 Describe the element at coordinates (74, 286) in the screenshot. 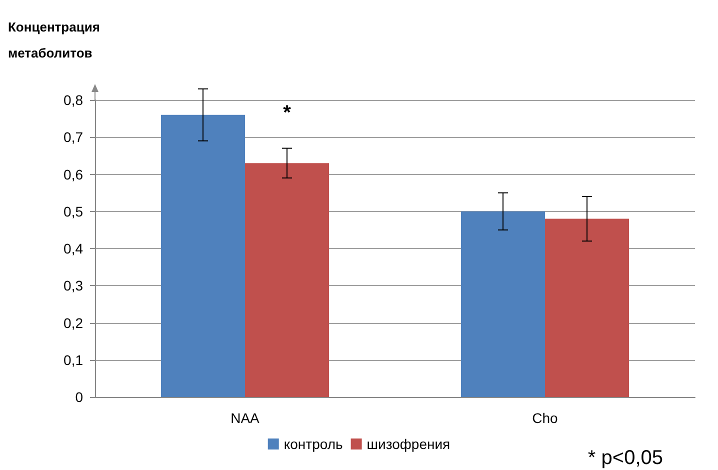

I see `y-tick-label: 0,3` at that location.